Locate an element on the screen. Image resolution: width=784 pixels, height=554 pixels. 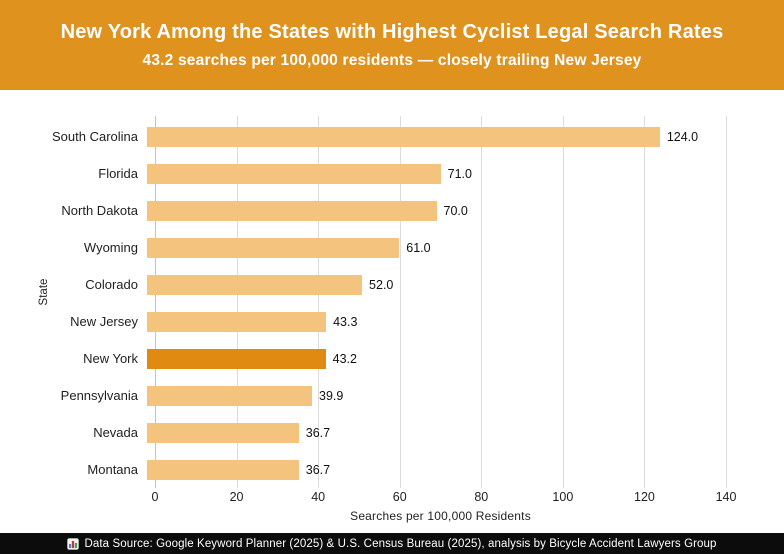
x-axis-tick-label: 40 is located at coordinates (318, 497).